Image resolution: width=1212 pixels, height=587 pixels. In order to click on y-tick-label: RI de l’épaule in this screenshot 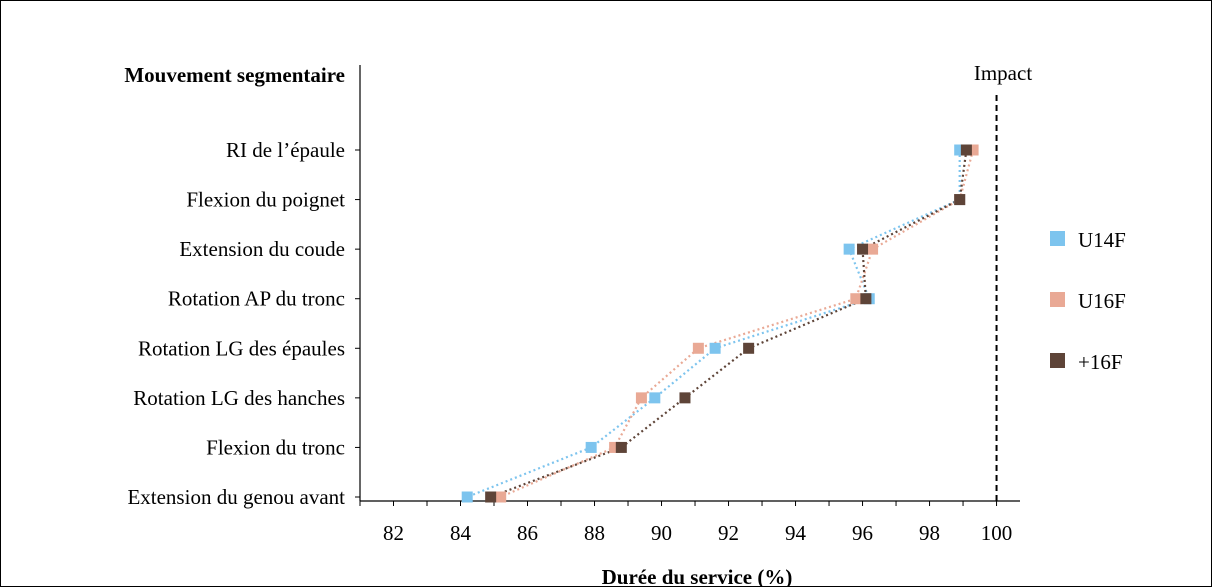, I will do `click(285, 150)`.